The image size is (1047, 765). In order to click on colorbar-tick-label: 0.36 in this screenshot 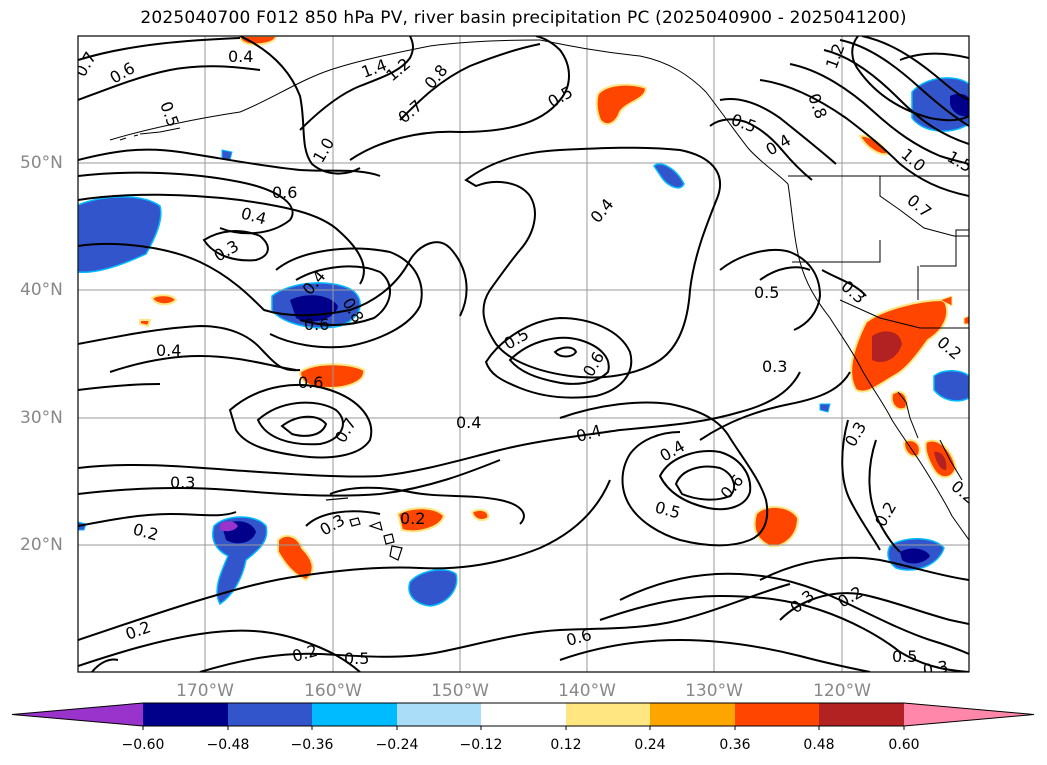, I will do `click(735, 745)`.